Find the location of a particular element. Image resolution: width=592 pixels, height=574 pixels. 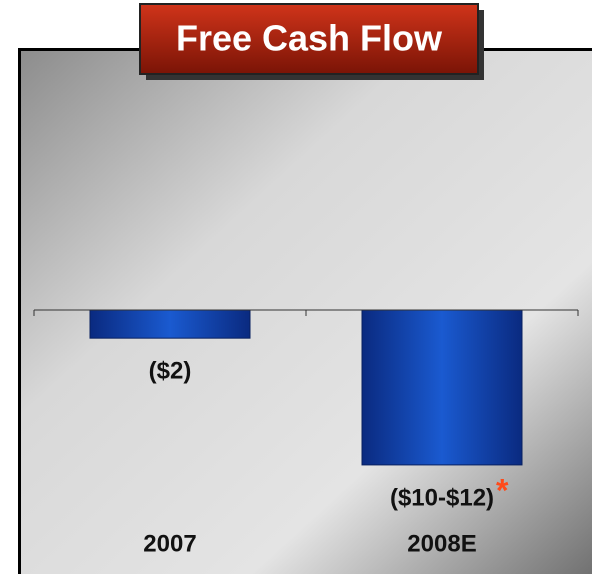

x-tick-label: 2007 is located at coordinates (169, 543).